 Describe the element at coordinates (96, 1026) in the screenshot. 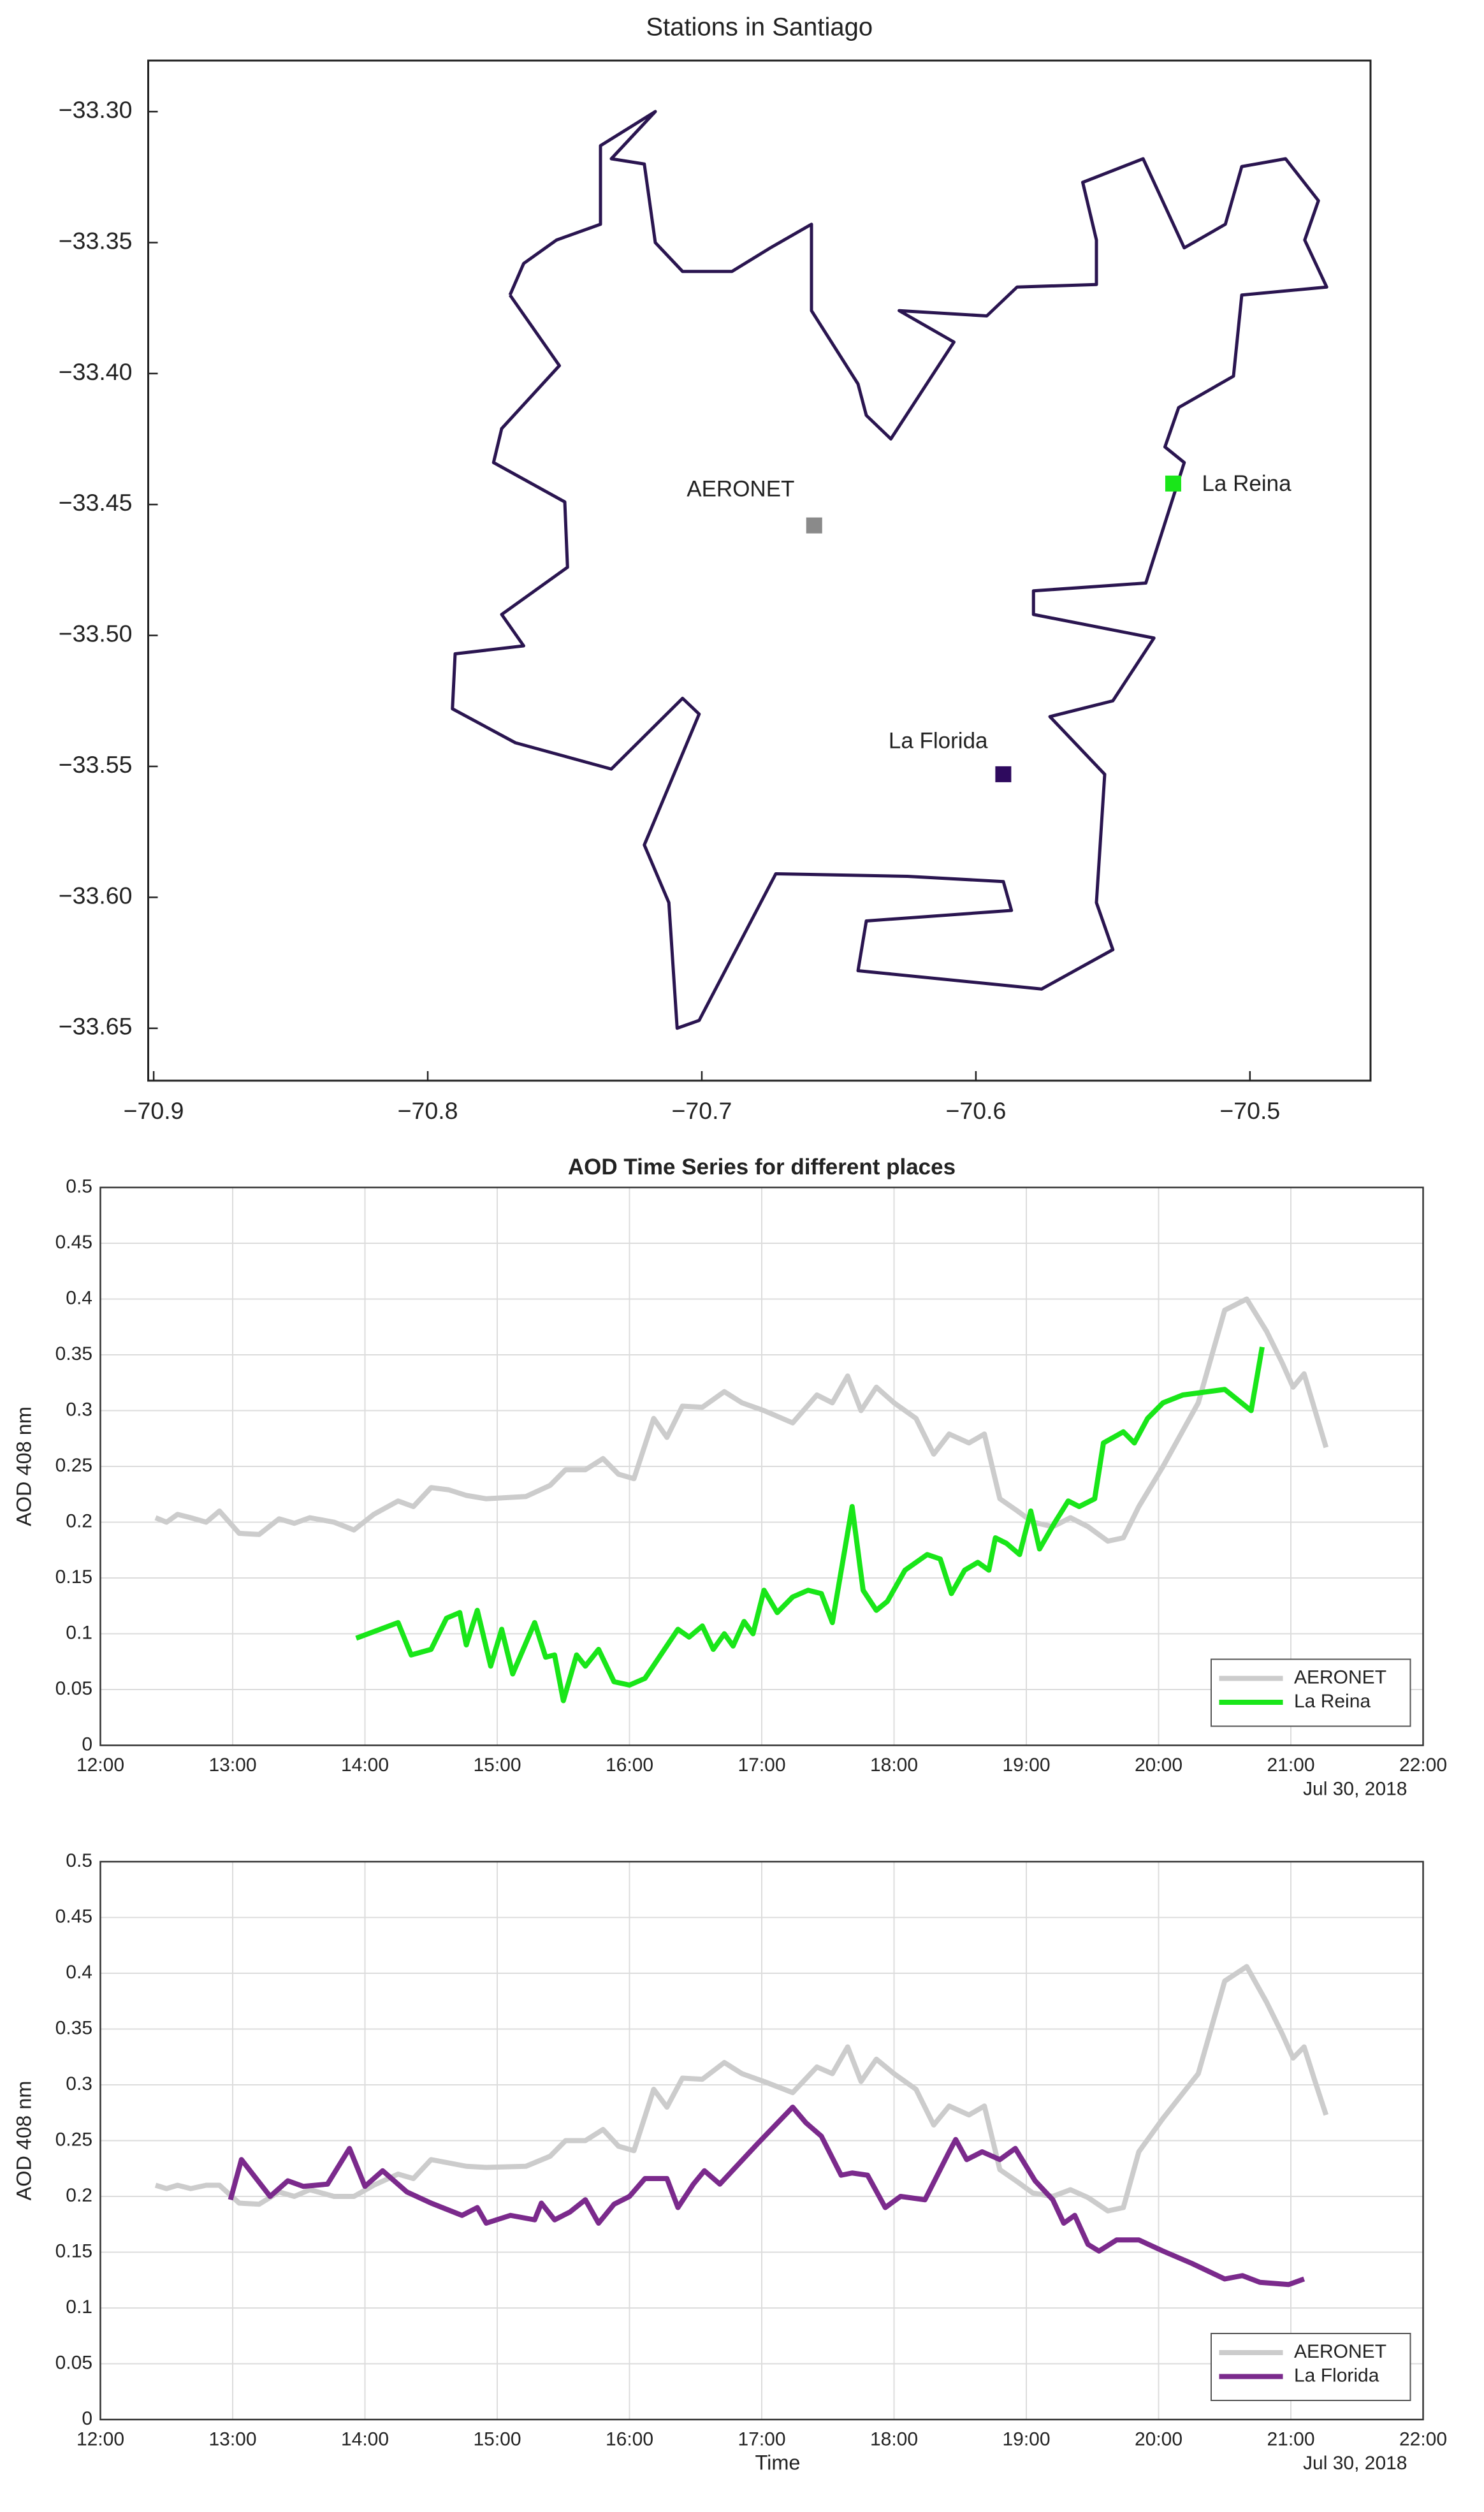

I see `y-tick-label: −33.65` at that location.